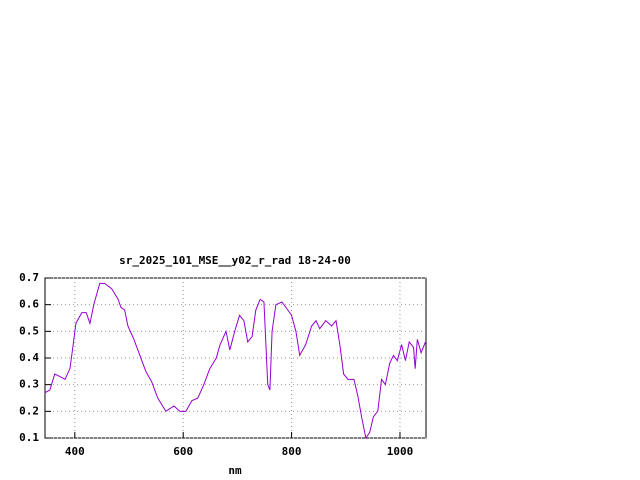 The image size is (640, 480). What do you see at coordinates (29, 437) in the screenshot?
I see `y-tick-label: 0.1` at bounding box center [29, 437].